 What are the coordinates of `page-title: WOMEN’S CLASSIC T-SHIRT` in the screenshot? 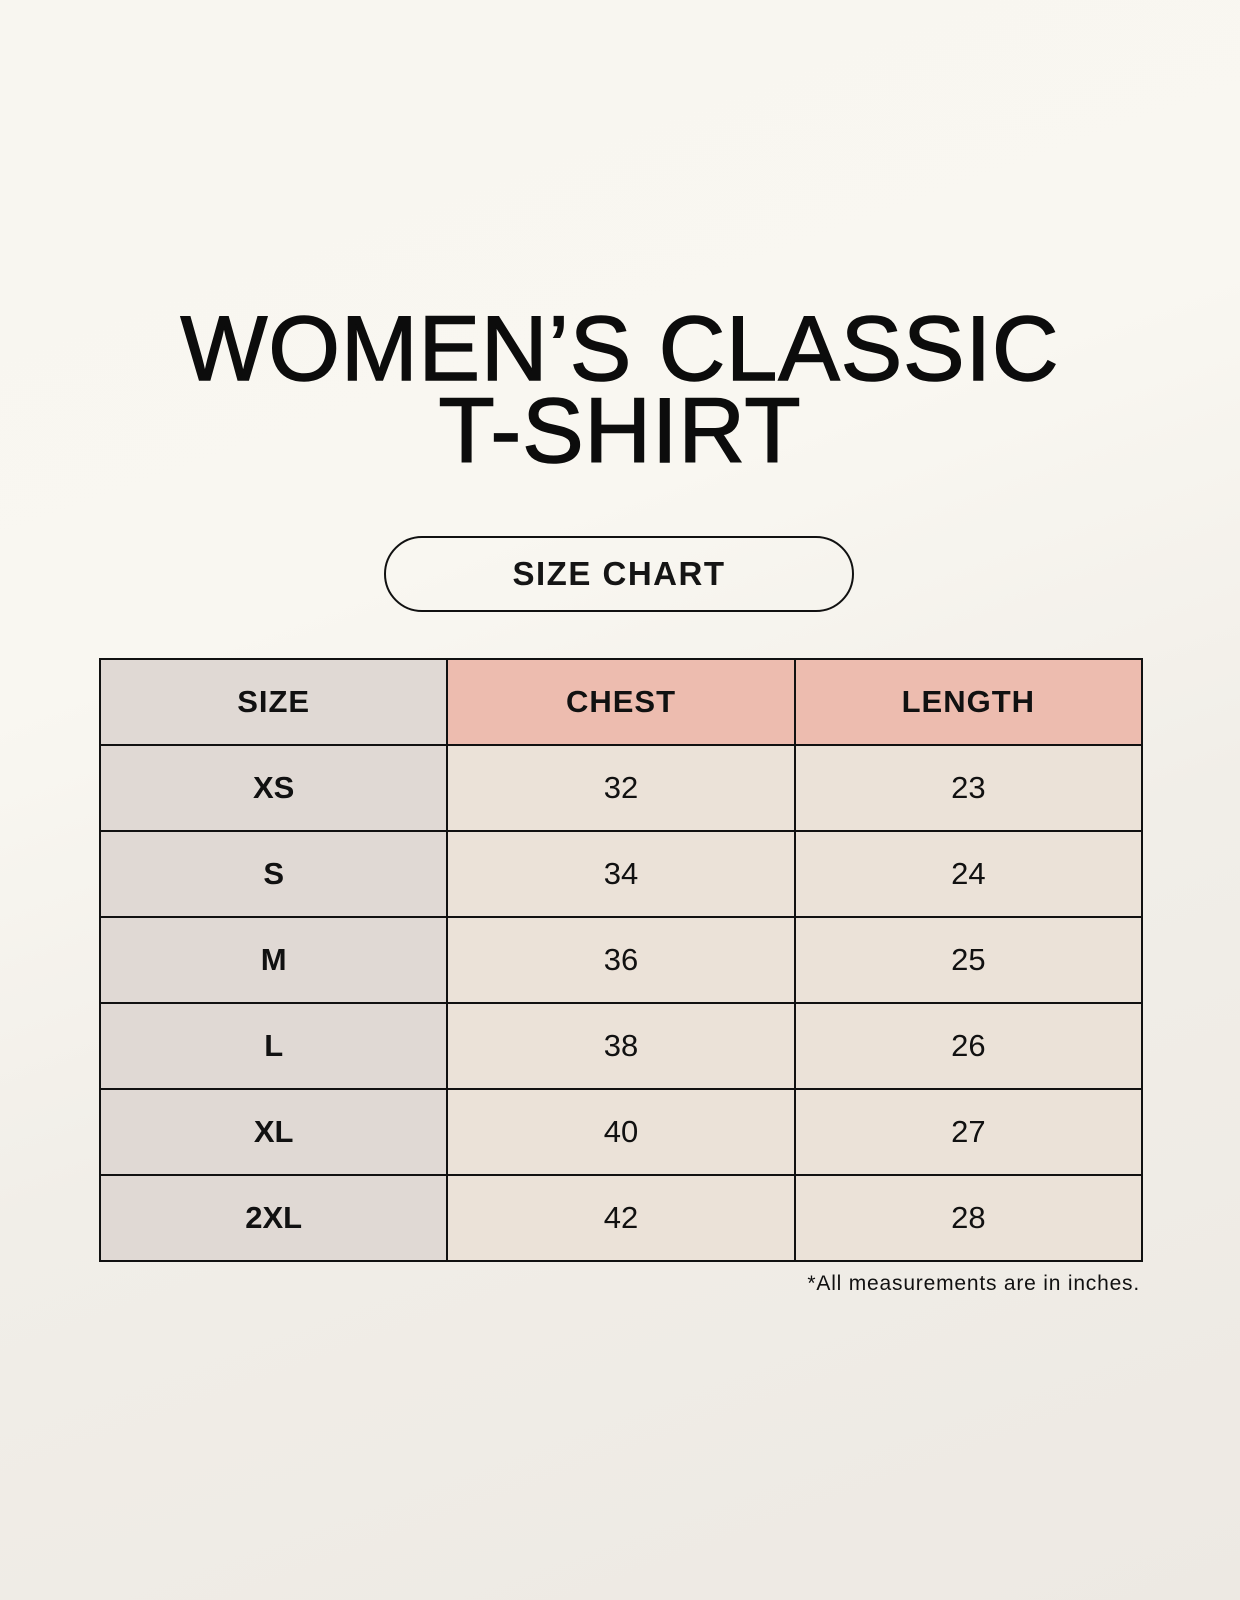 It's located at (620, 390).